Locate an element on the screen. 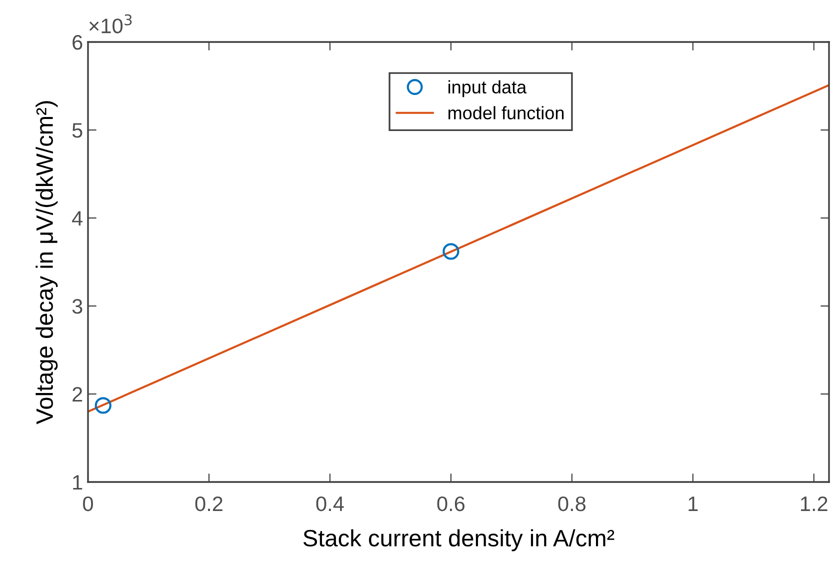  x-tick-label: 0.6 is located at coordinates (451, 504).